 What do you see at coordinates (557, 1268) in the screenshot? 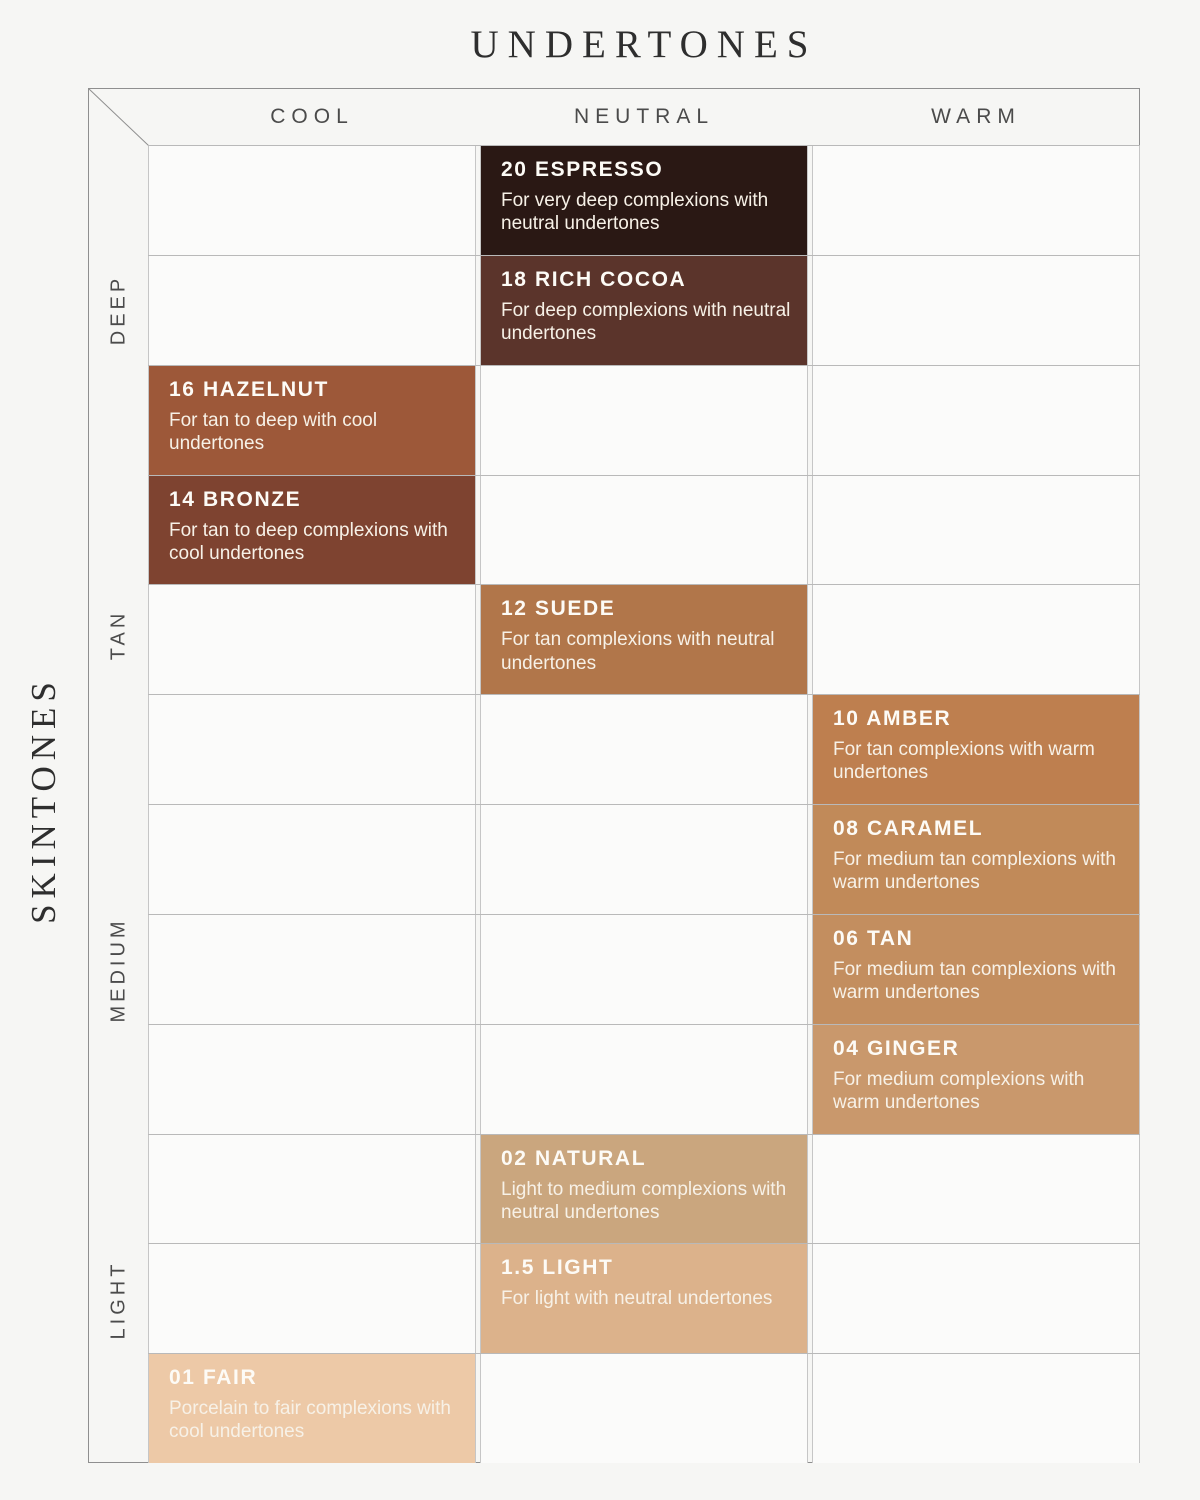
I see `shade-name: 1.5 LIGHT` at bounding box center [557, 1268].